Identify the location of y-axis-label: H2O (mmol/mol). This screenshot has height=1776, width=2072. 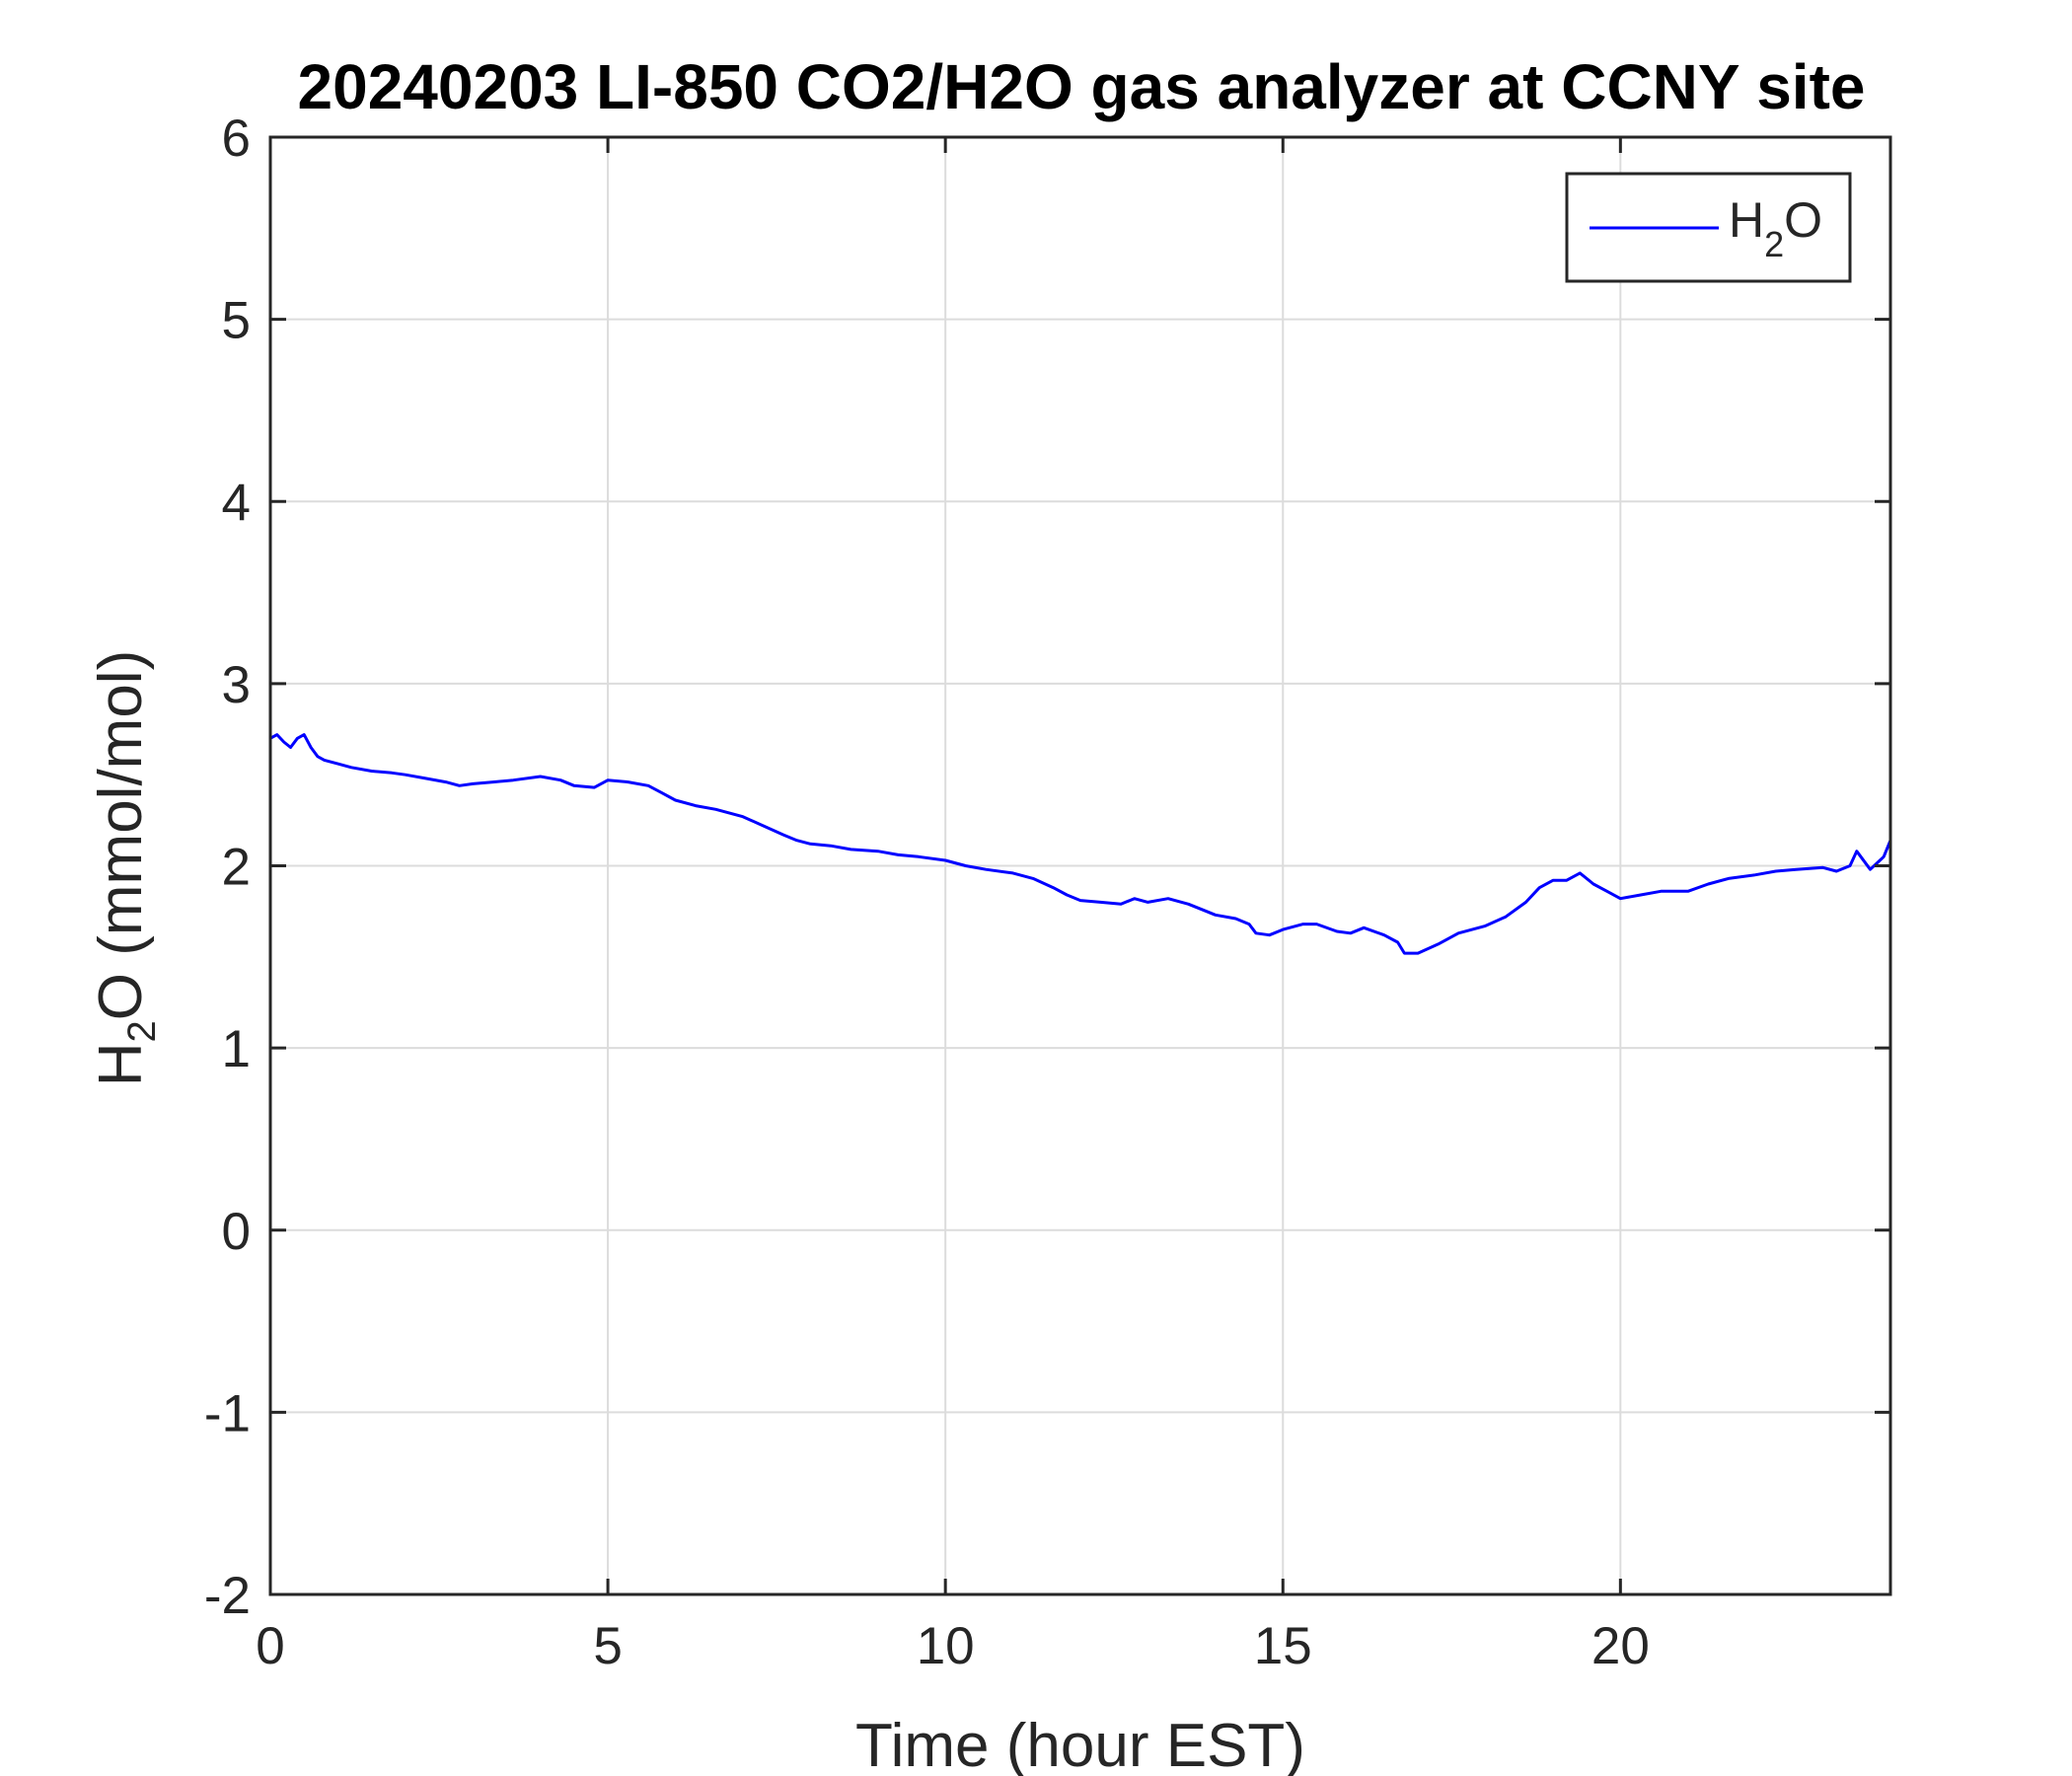
(126, 868).